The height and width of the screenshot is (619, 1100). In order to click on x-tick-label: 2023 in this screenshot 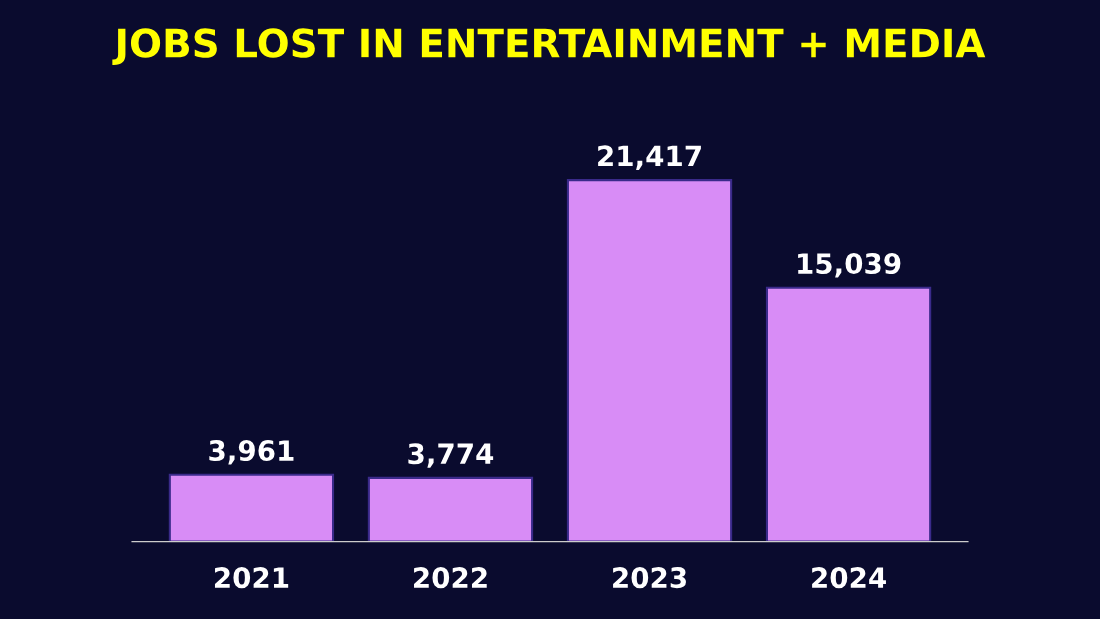, I will do `click(649, 578)`.